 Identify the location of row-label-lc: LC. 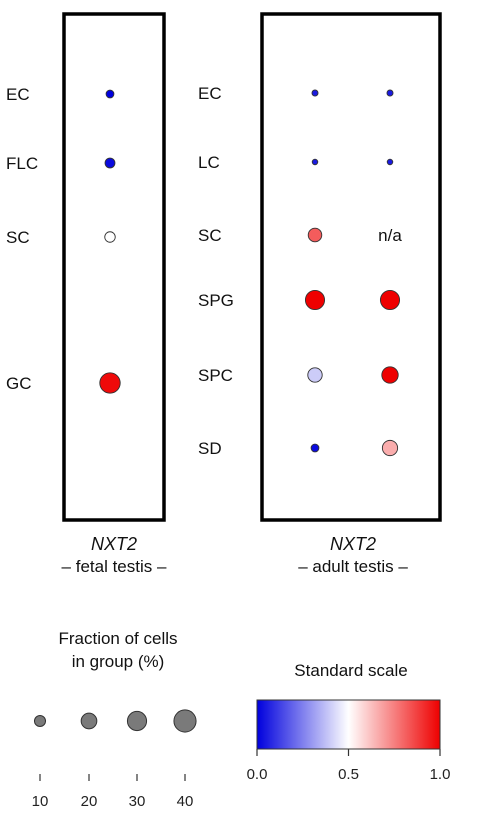
(209, 162).